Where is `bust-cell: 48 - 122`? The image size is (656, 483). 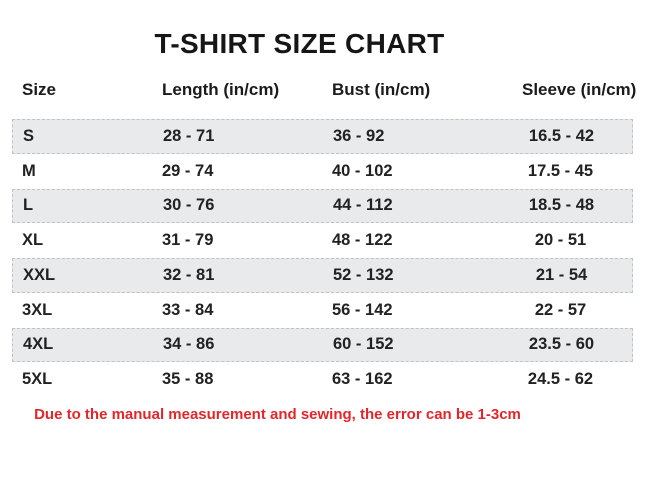
bust-cell: 48 - 122 is located at coordinates (362, 240).